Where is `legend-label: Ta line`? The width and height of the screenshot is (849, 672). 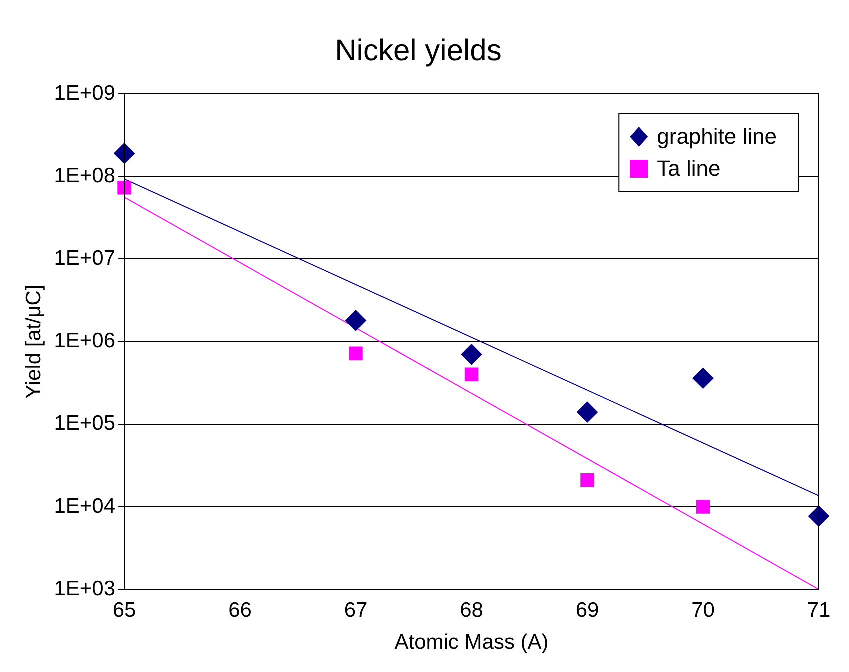
legend-label: Ta line is located at coordinates (689, 169).